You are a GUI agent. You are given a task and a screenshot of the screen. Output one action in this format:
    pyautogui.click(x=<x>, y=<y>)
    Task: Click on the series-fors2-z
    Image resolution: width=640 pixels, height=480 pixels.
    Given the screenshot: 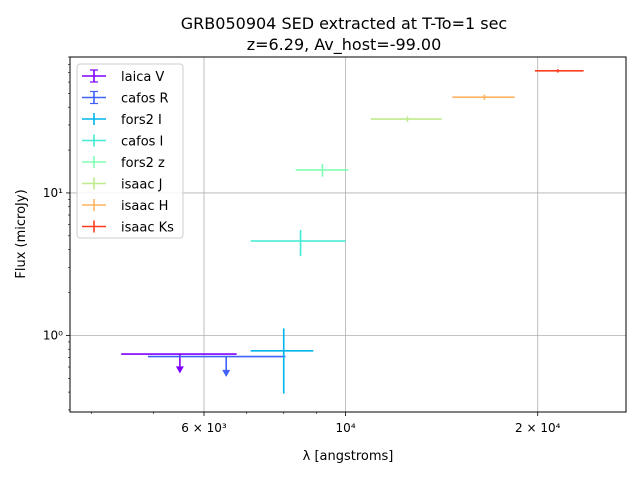 What is the action you would take?
    pyautogui.click(x=322, y=170)
    